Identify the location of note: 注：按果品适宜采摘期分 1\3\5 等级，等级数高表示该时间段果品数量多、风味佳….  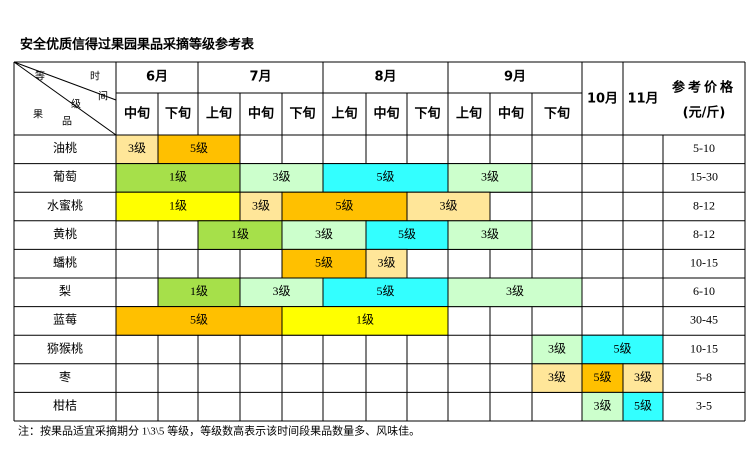
(219, 431).